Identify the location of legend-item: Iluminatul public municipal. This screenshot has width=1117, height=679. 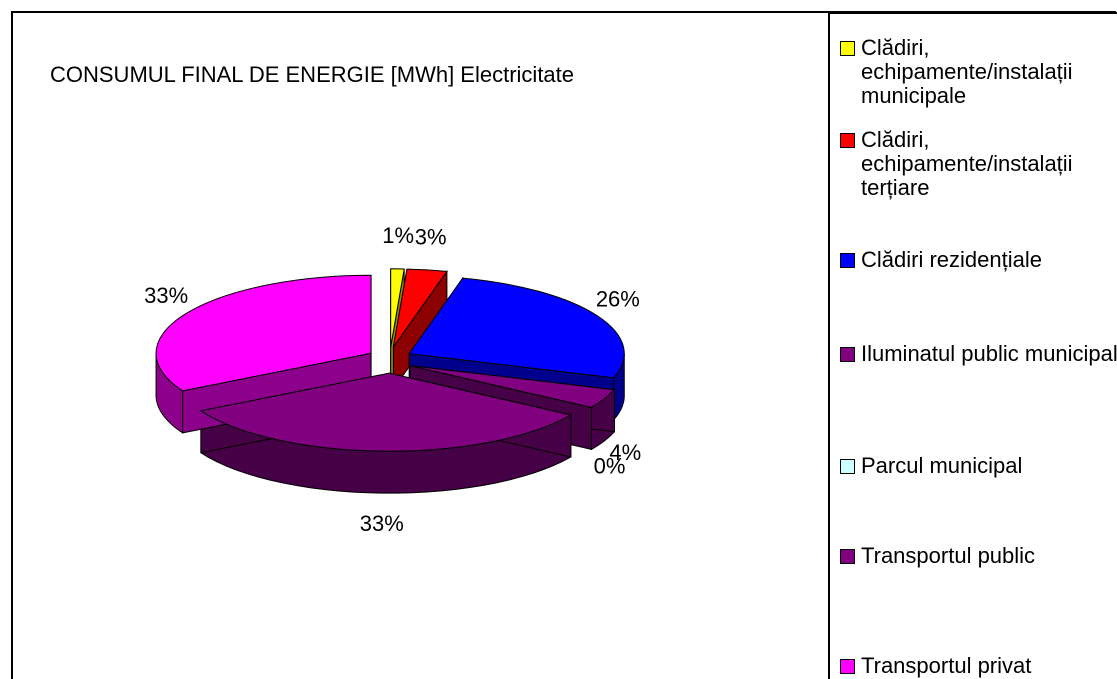
(978, 354).